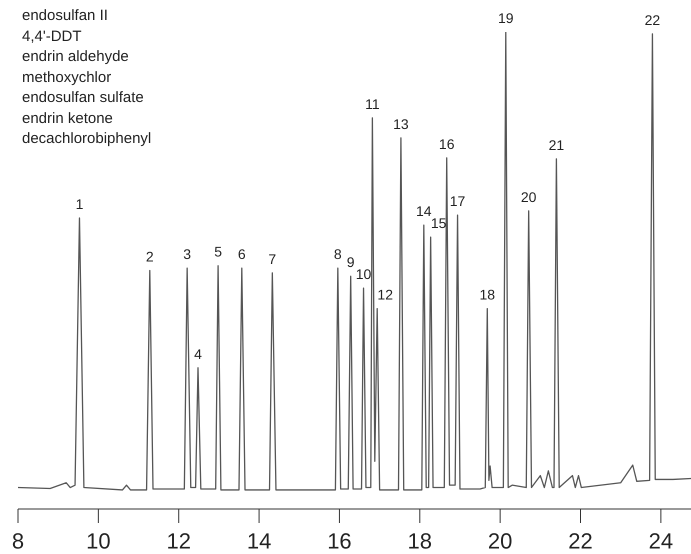 The height and width of the screenshot is (554, 691). I want to click on annotation: 1, so click(80, 204).